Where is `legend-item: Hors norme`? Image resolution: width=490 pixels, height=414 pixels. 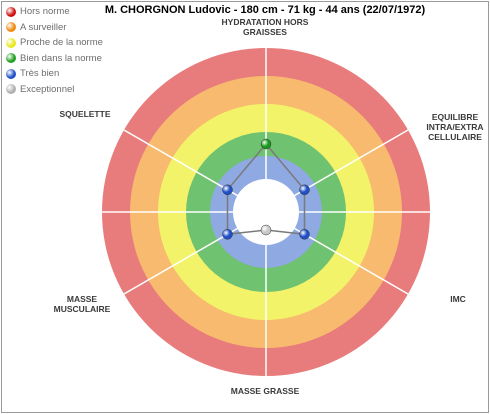 legend-item: Hors norme is located at coordinates (54, 12).